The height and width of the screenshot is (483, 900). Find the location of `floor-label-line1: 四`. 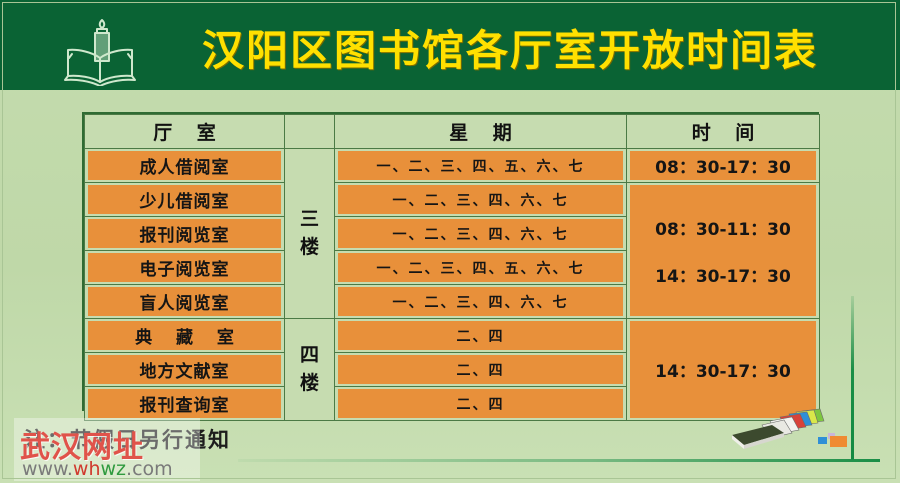

floor-label-line1: 四 is located at coordinates (309, 354).